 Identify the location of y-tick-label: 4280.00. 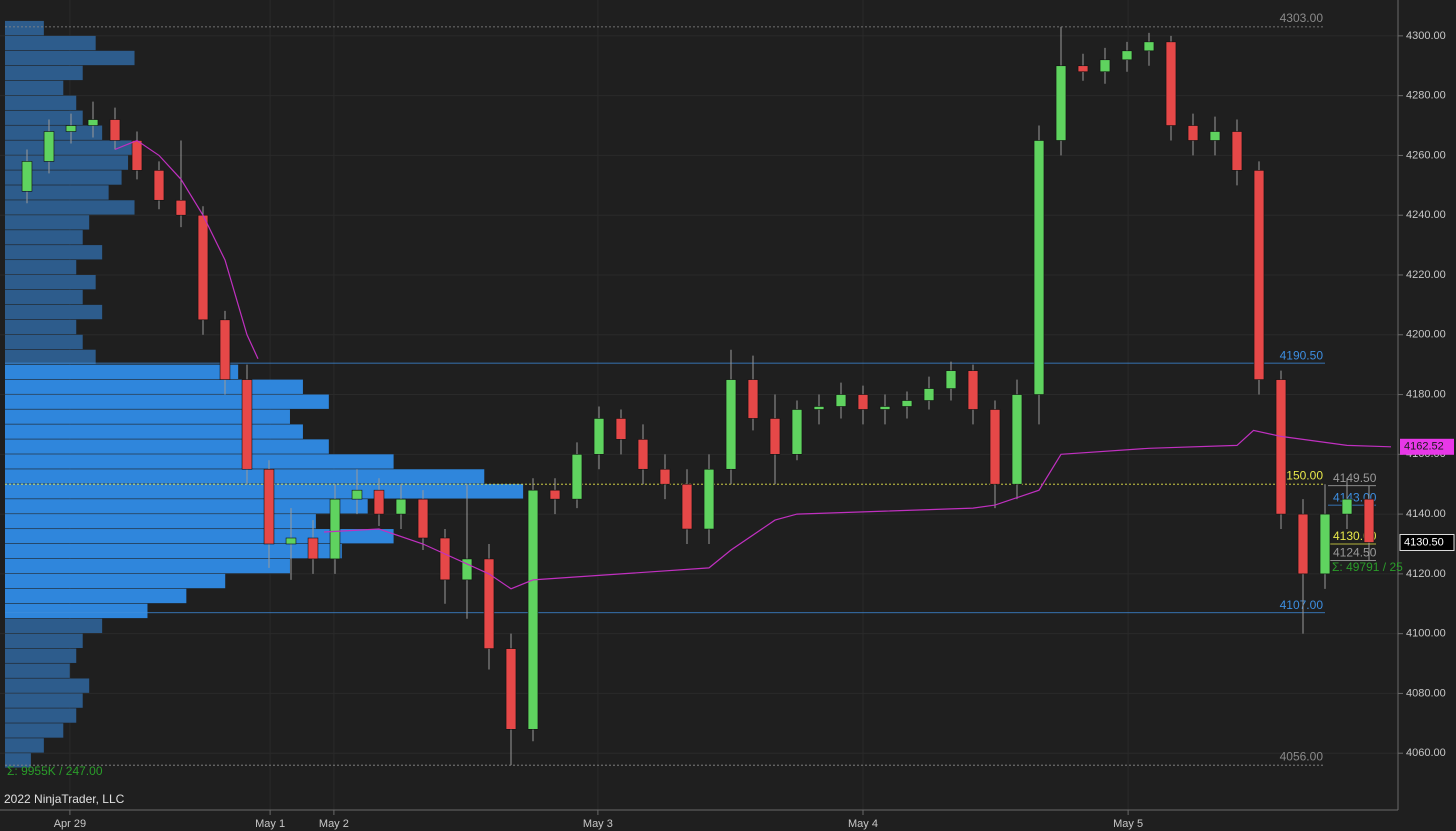
(1426, 96).